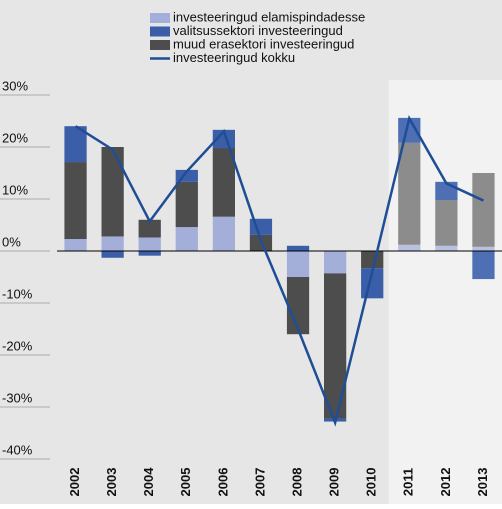  Describe the element at coordinates (296, 482) in the screenshot. I see `x-tick-label: 2008` at that location.